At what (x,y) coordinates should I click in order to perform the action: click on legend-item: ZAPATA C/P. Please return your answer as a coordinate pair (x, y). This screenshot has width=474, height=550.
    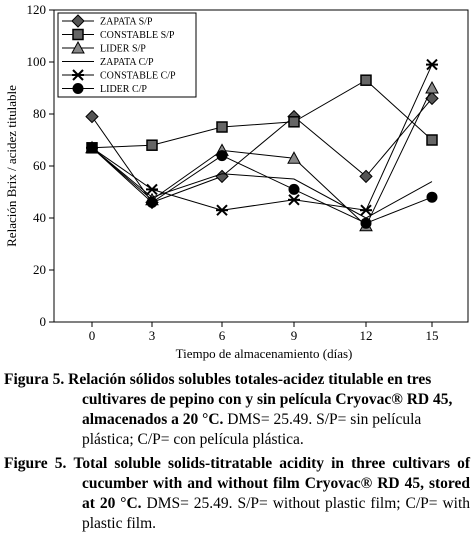
    Looking at the image, I should click on (108, 62).